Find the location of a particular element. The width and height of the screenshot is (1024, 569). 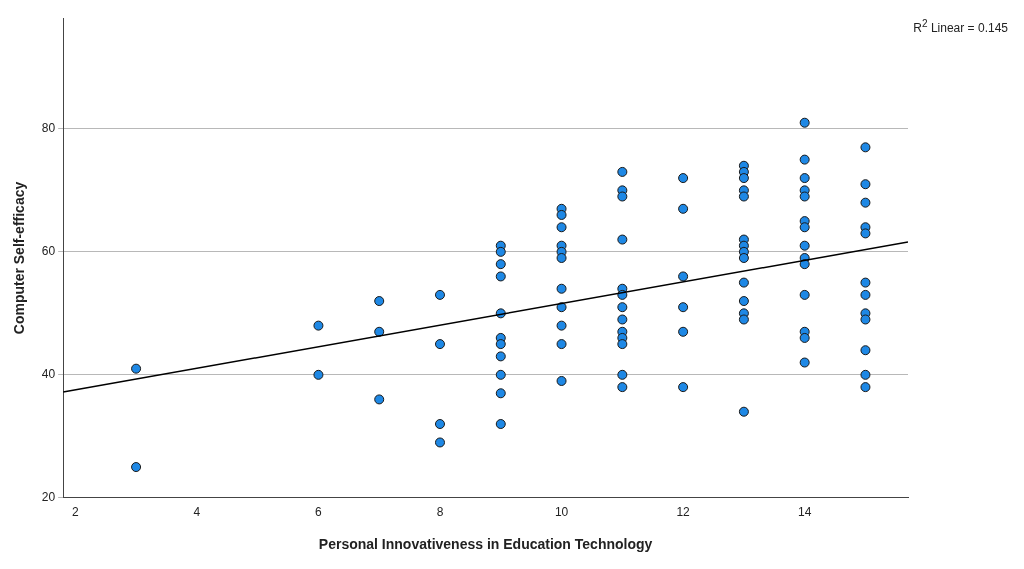

x-tick-label: 8 is located at coordinates (440, 512).